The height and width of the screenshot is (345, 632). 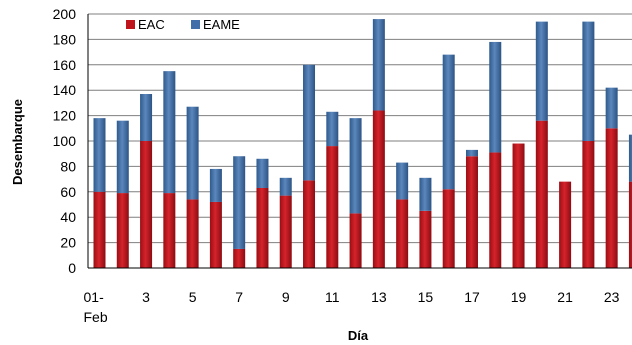 What do you see at coordinates (195, 24) in the screenshot?
I see `legend-swatch-eame` at bounding box center [195, 24].